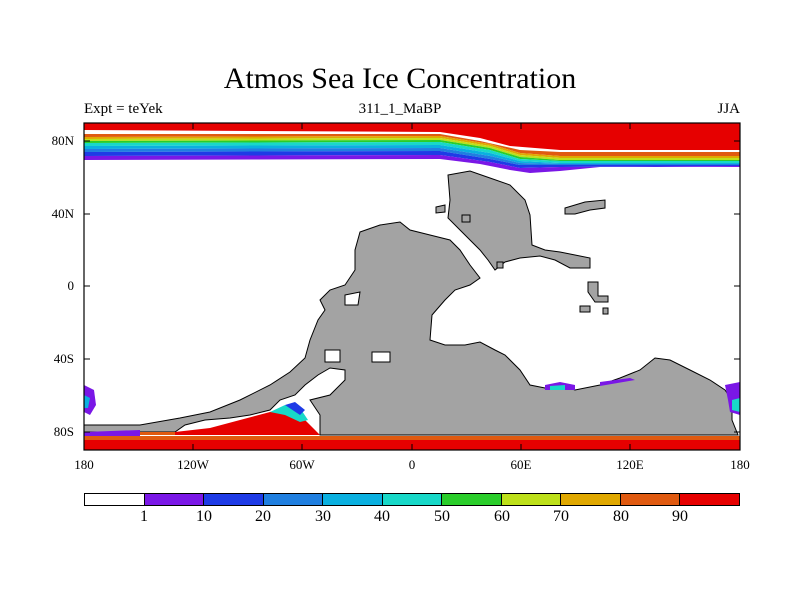 The image size is (800, 600). I want to click on colorbar-label: 80, so click(621, 516).